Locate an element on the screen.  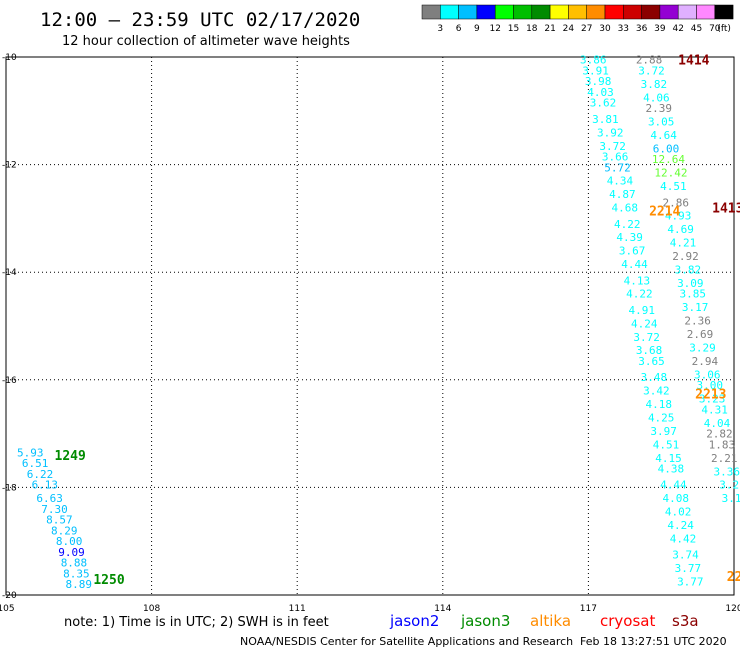
swh-value-label: 6.00 is located at coordinates (666, 148).